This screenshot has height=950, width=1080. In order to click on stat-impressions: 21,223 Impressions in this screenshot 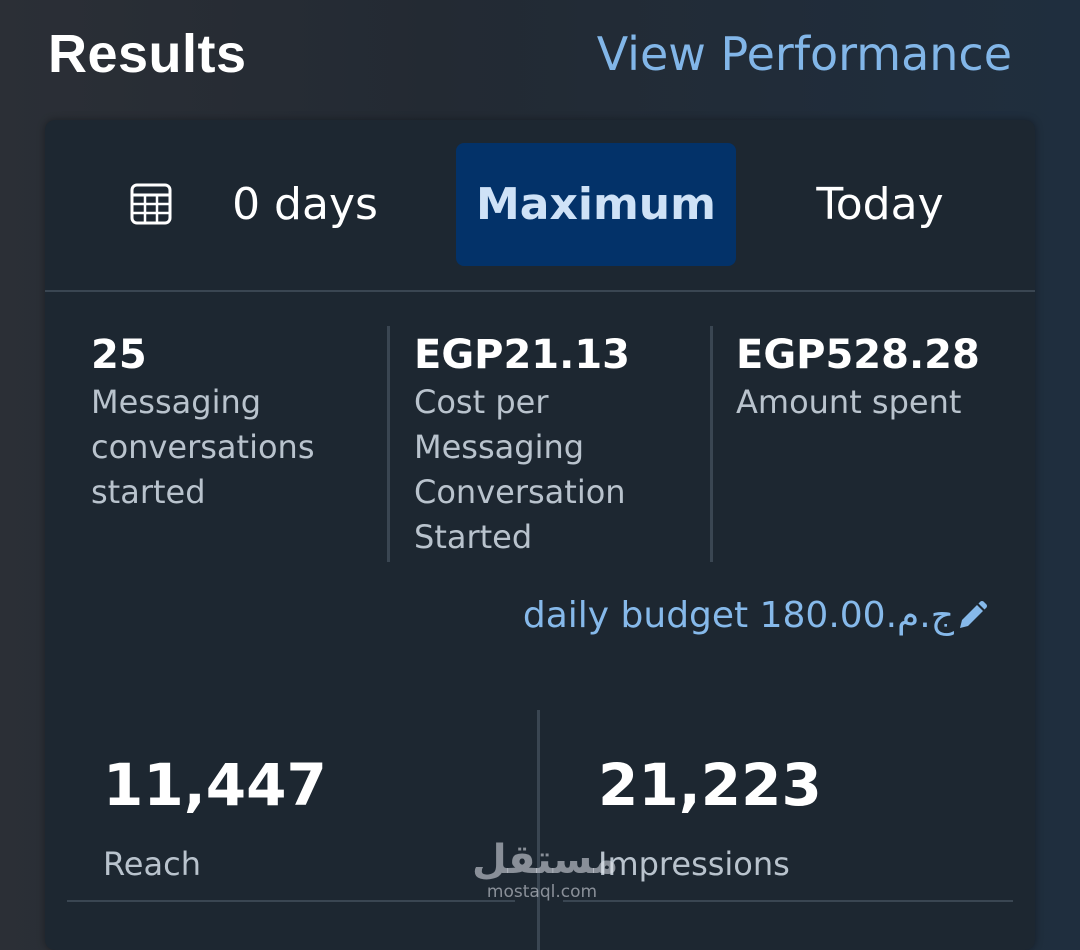, I will do `click(710, 818)`.